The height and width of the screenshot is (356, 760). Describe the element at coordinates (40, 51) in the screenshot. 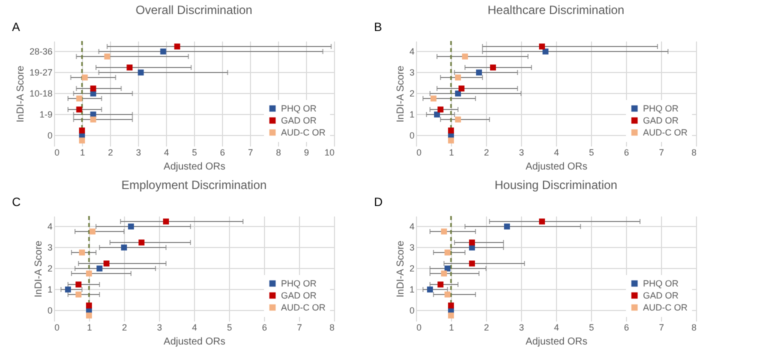

I see `y-tick-label: 28-36` at that location.